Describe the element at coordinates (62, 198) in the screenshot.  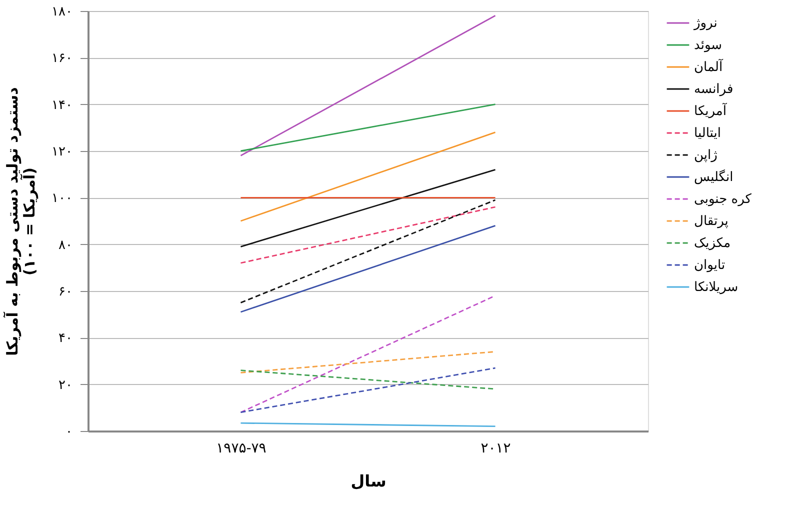
I see `y-tick-label: ۱۰۰` at that location.